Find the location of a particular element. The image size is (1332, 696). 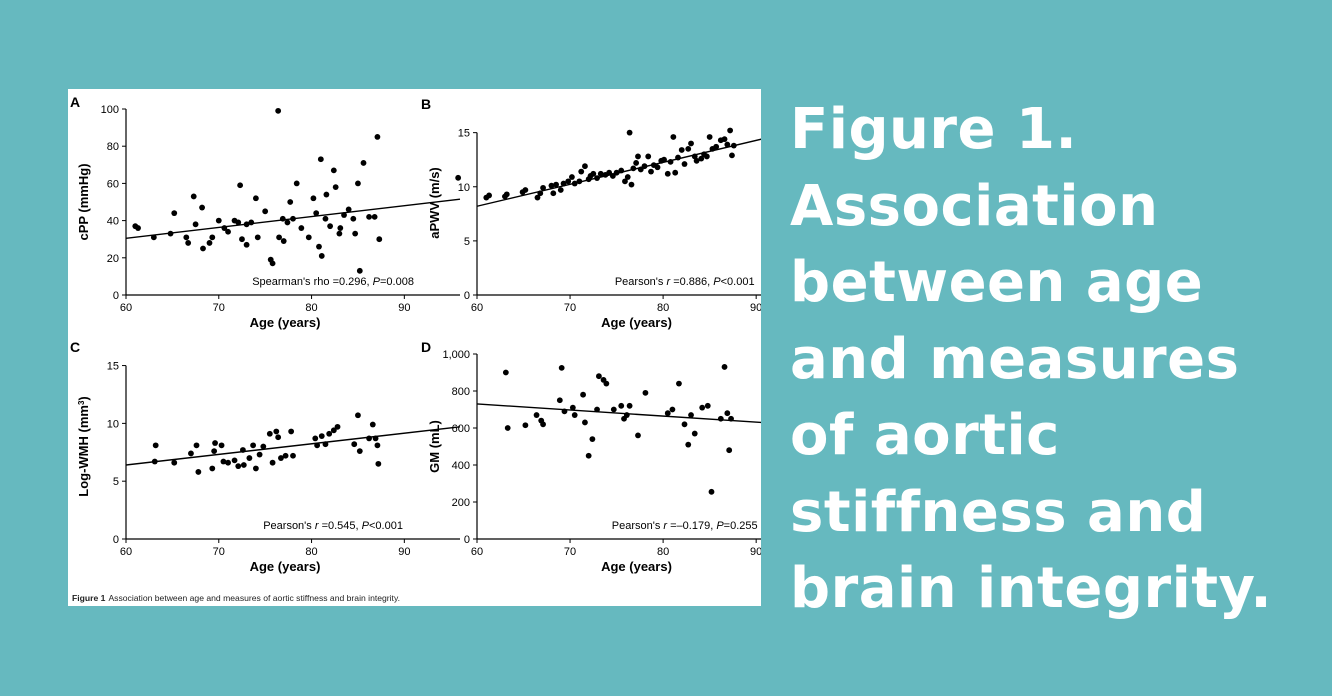

y-tick-label: 40 is located at coordinates (113, 222).